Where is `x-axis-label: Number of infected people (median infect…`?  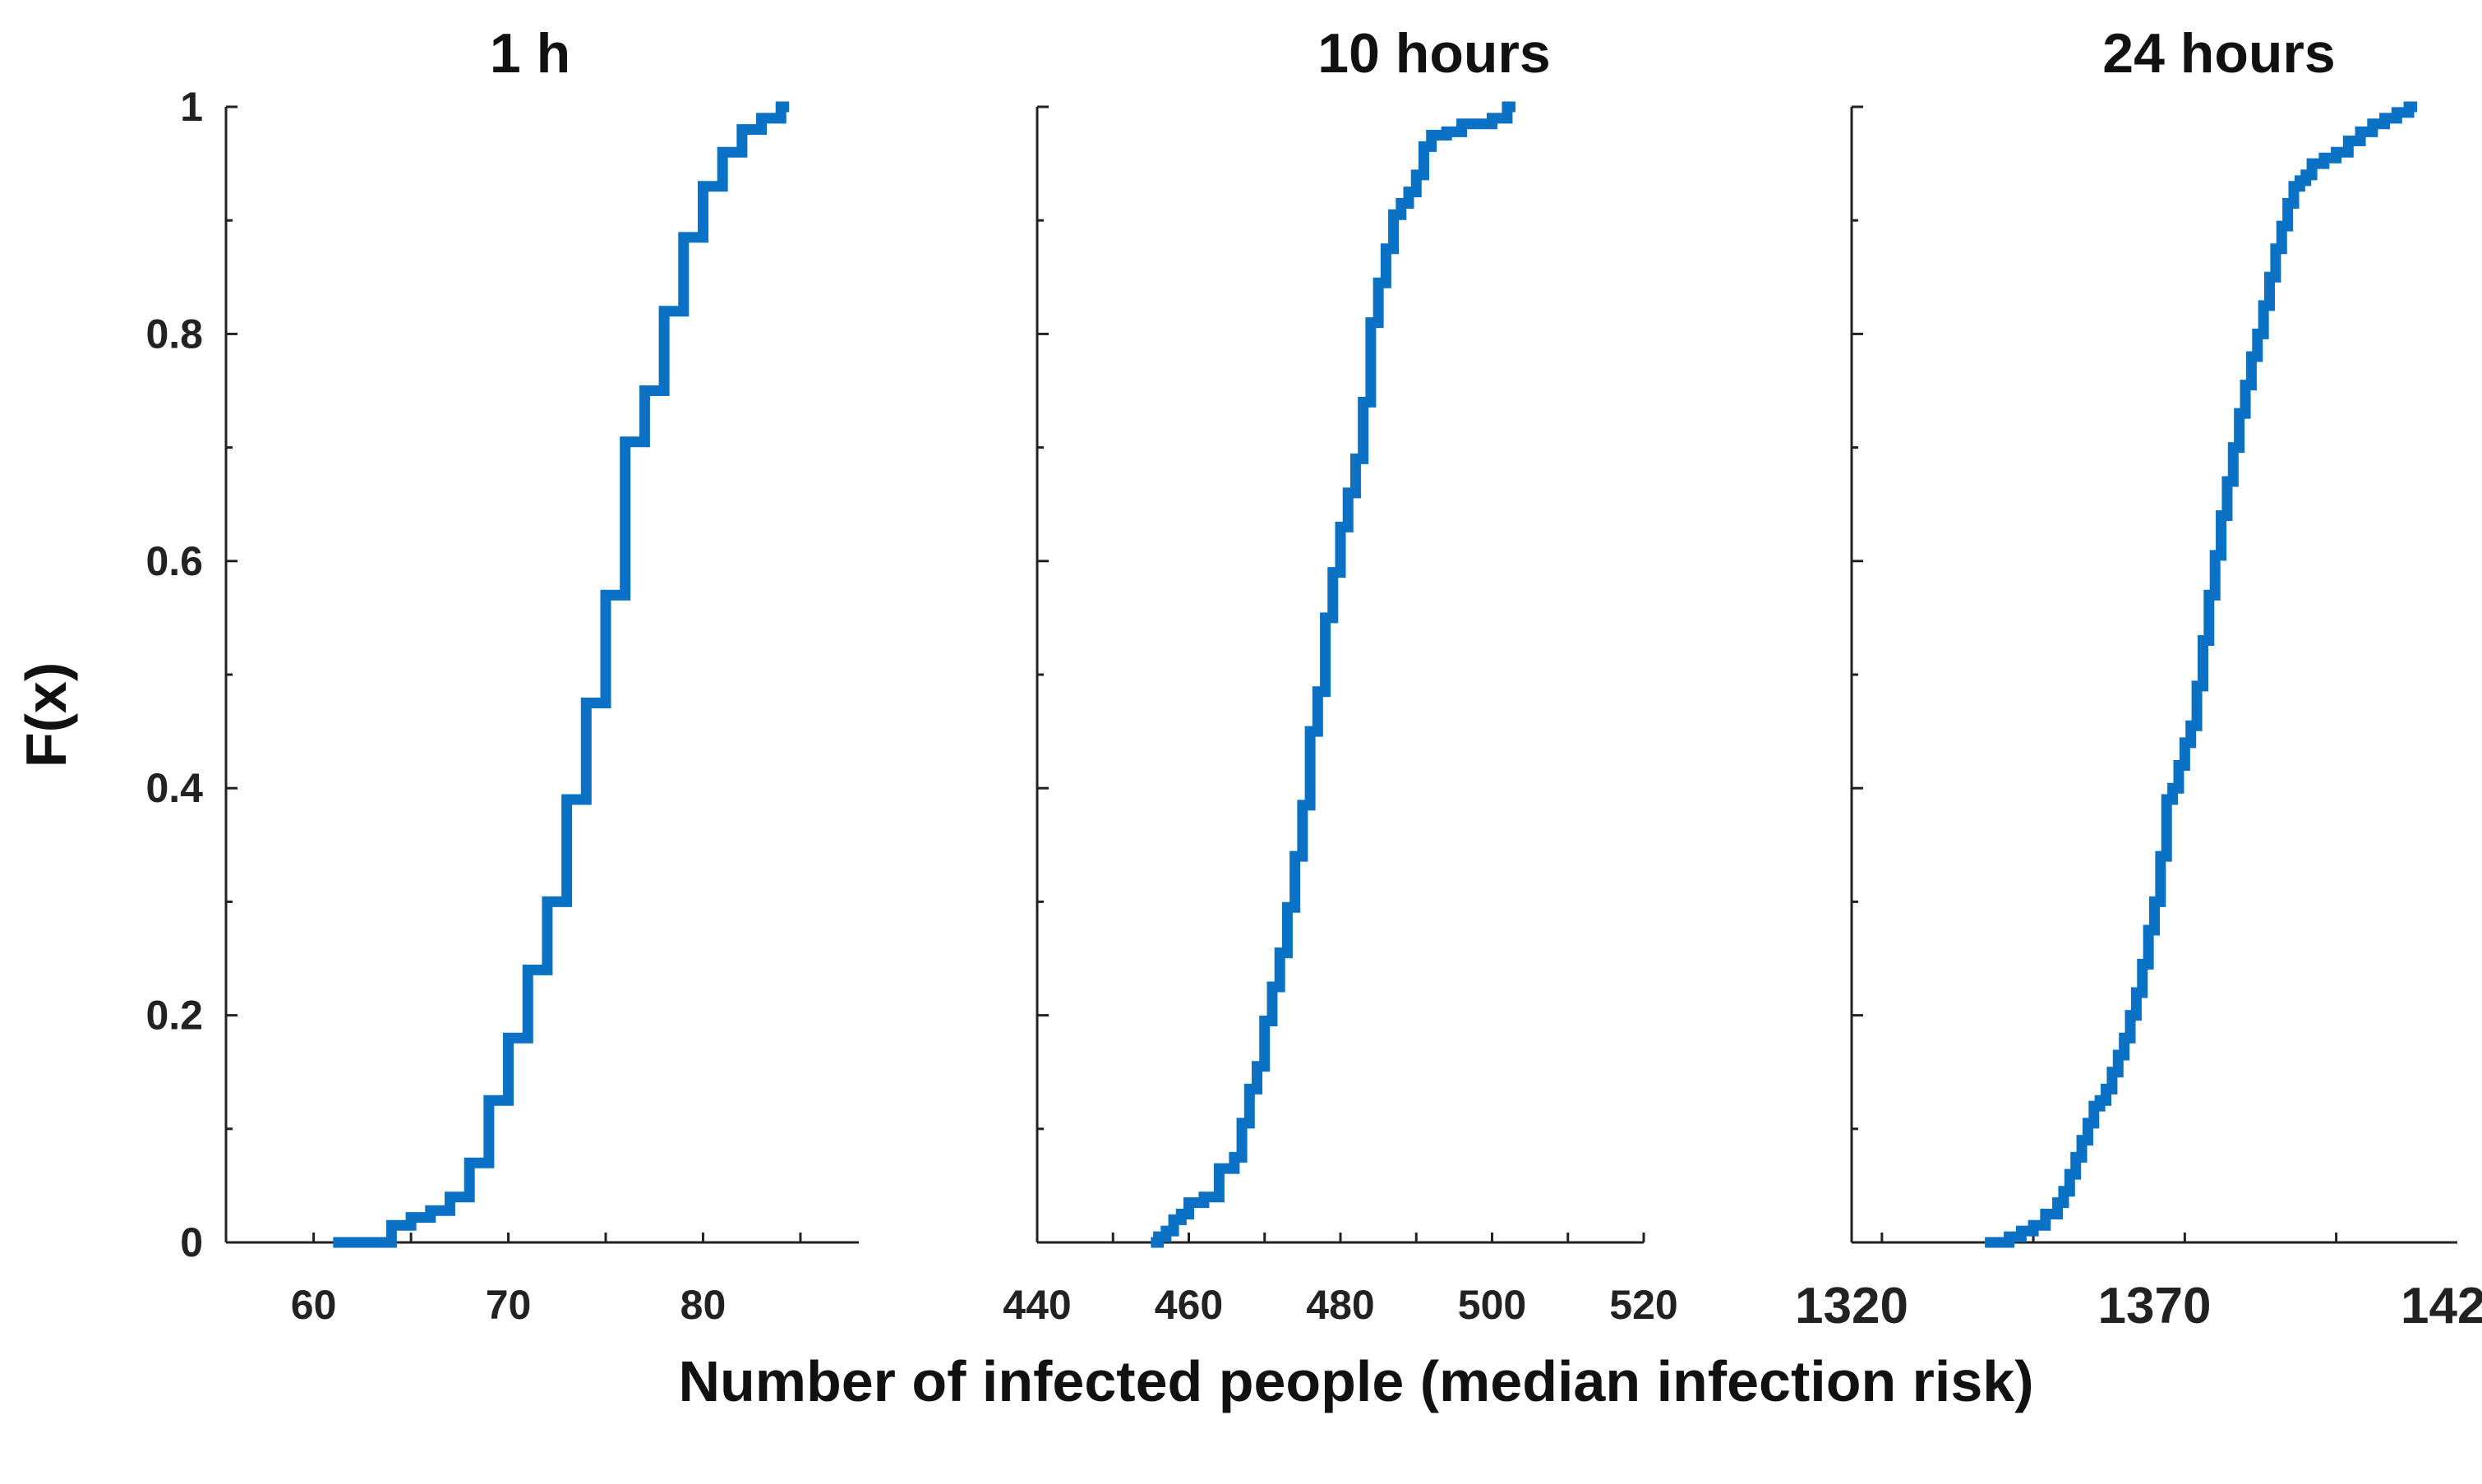
x-axis-label: Number of infected people (median infect… is located at coordinates (1355, 1381).